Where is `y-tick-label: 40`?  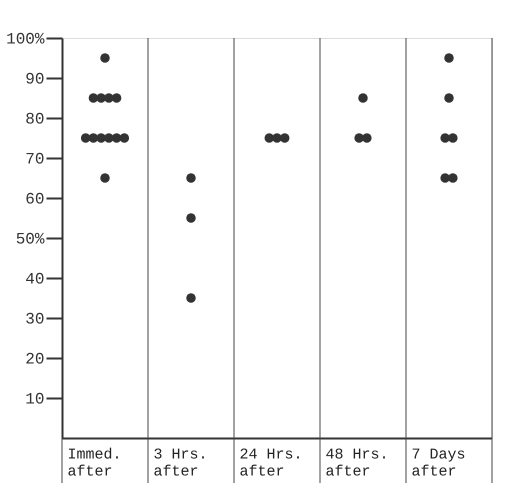
y-tick-label: 40 is located at coordinates (34, 279).